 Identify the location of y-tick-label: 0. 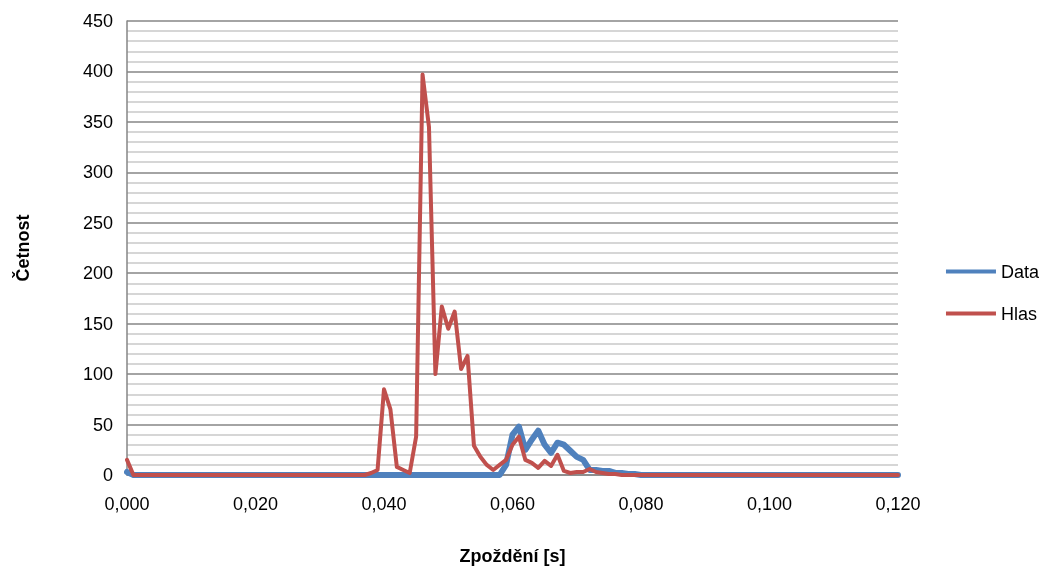
(107, 475).